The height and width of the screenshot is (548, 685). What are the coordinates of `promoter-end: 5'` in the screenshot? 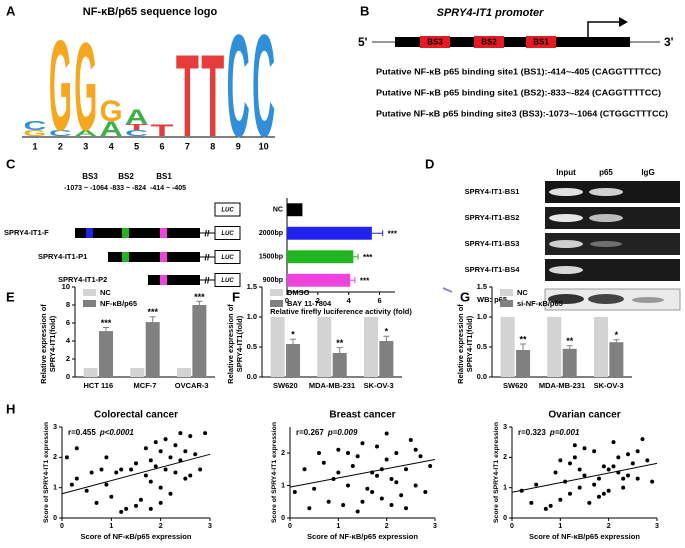 It's located at (363, 42).